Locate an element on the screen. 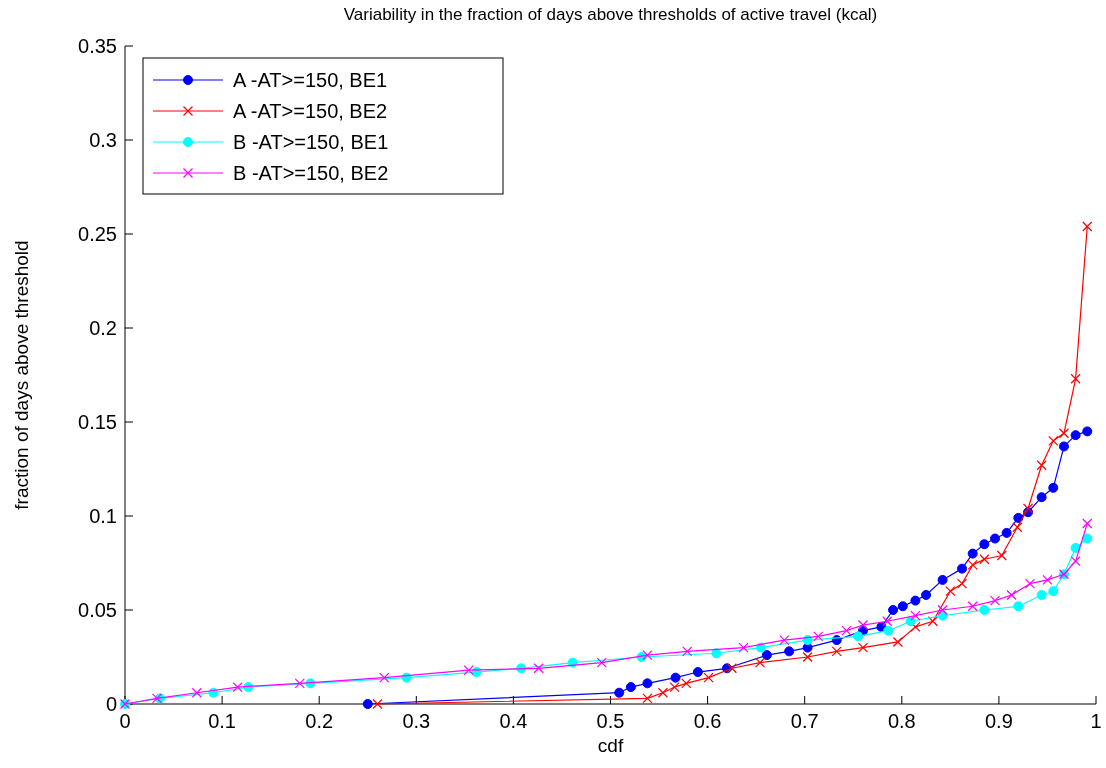 Image resolution: width=1106 pixels, height=768 pixels. x-tick-label: 0.9 is located at coordinates (998, 721).